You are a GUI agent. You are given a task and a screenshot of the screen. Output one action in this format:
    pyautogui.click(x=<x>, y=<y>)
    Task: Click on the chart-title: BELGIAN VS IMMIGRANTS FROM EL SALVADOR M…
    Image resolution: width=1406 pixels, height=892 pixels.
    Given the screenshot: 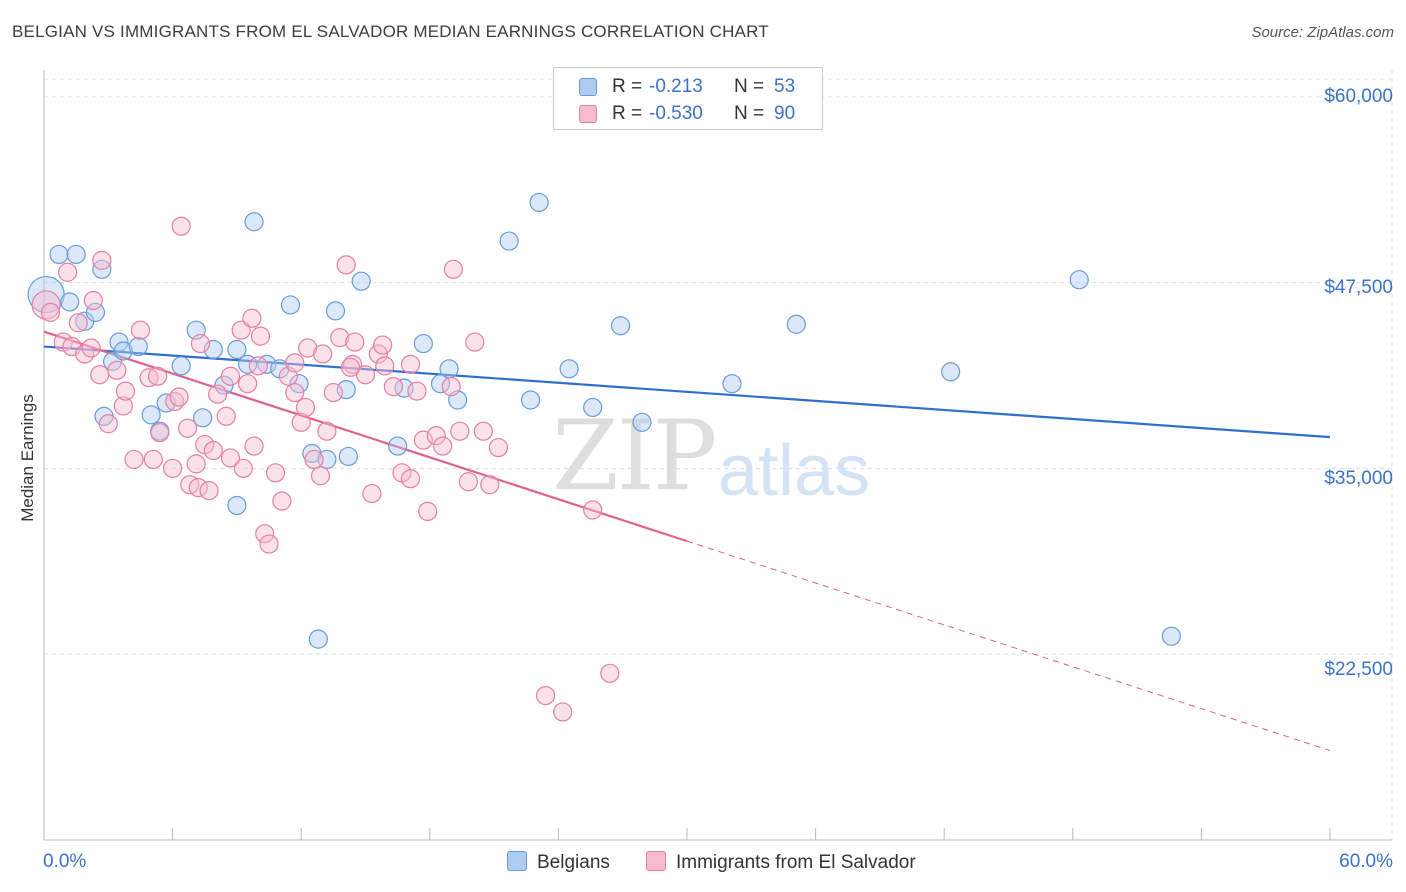 What is the action you would take?
    pyautogui.click(x=390, y=31)
    